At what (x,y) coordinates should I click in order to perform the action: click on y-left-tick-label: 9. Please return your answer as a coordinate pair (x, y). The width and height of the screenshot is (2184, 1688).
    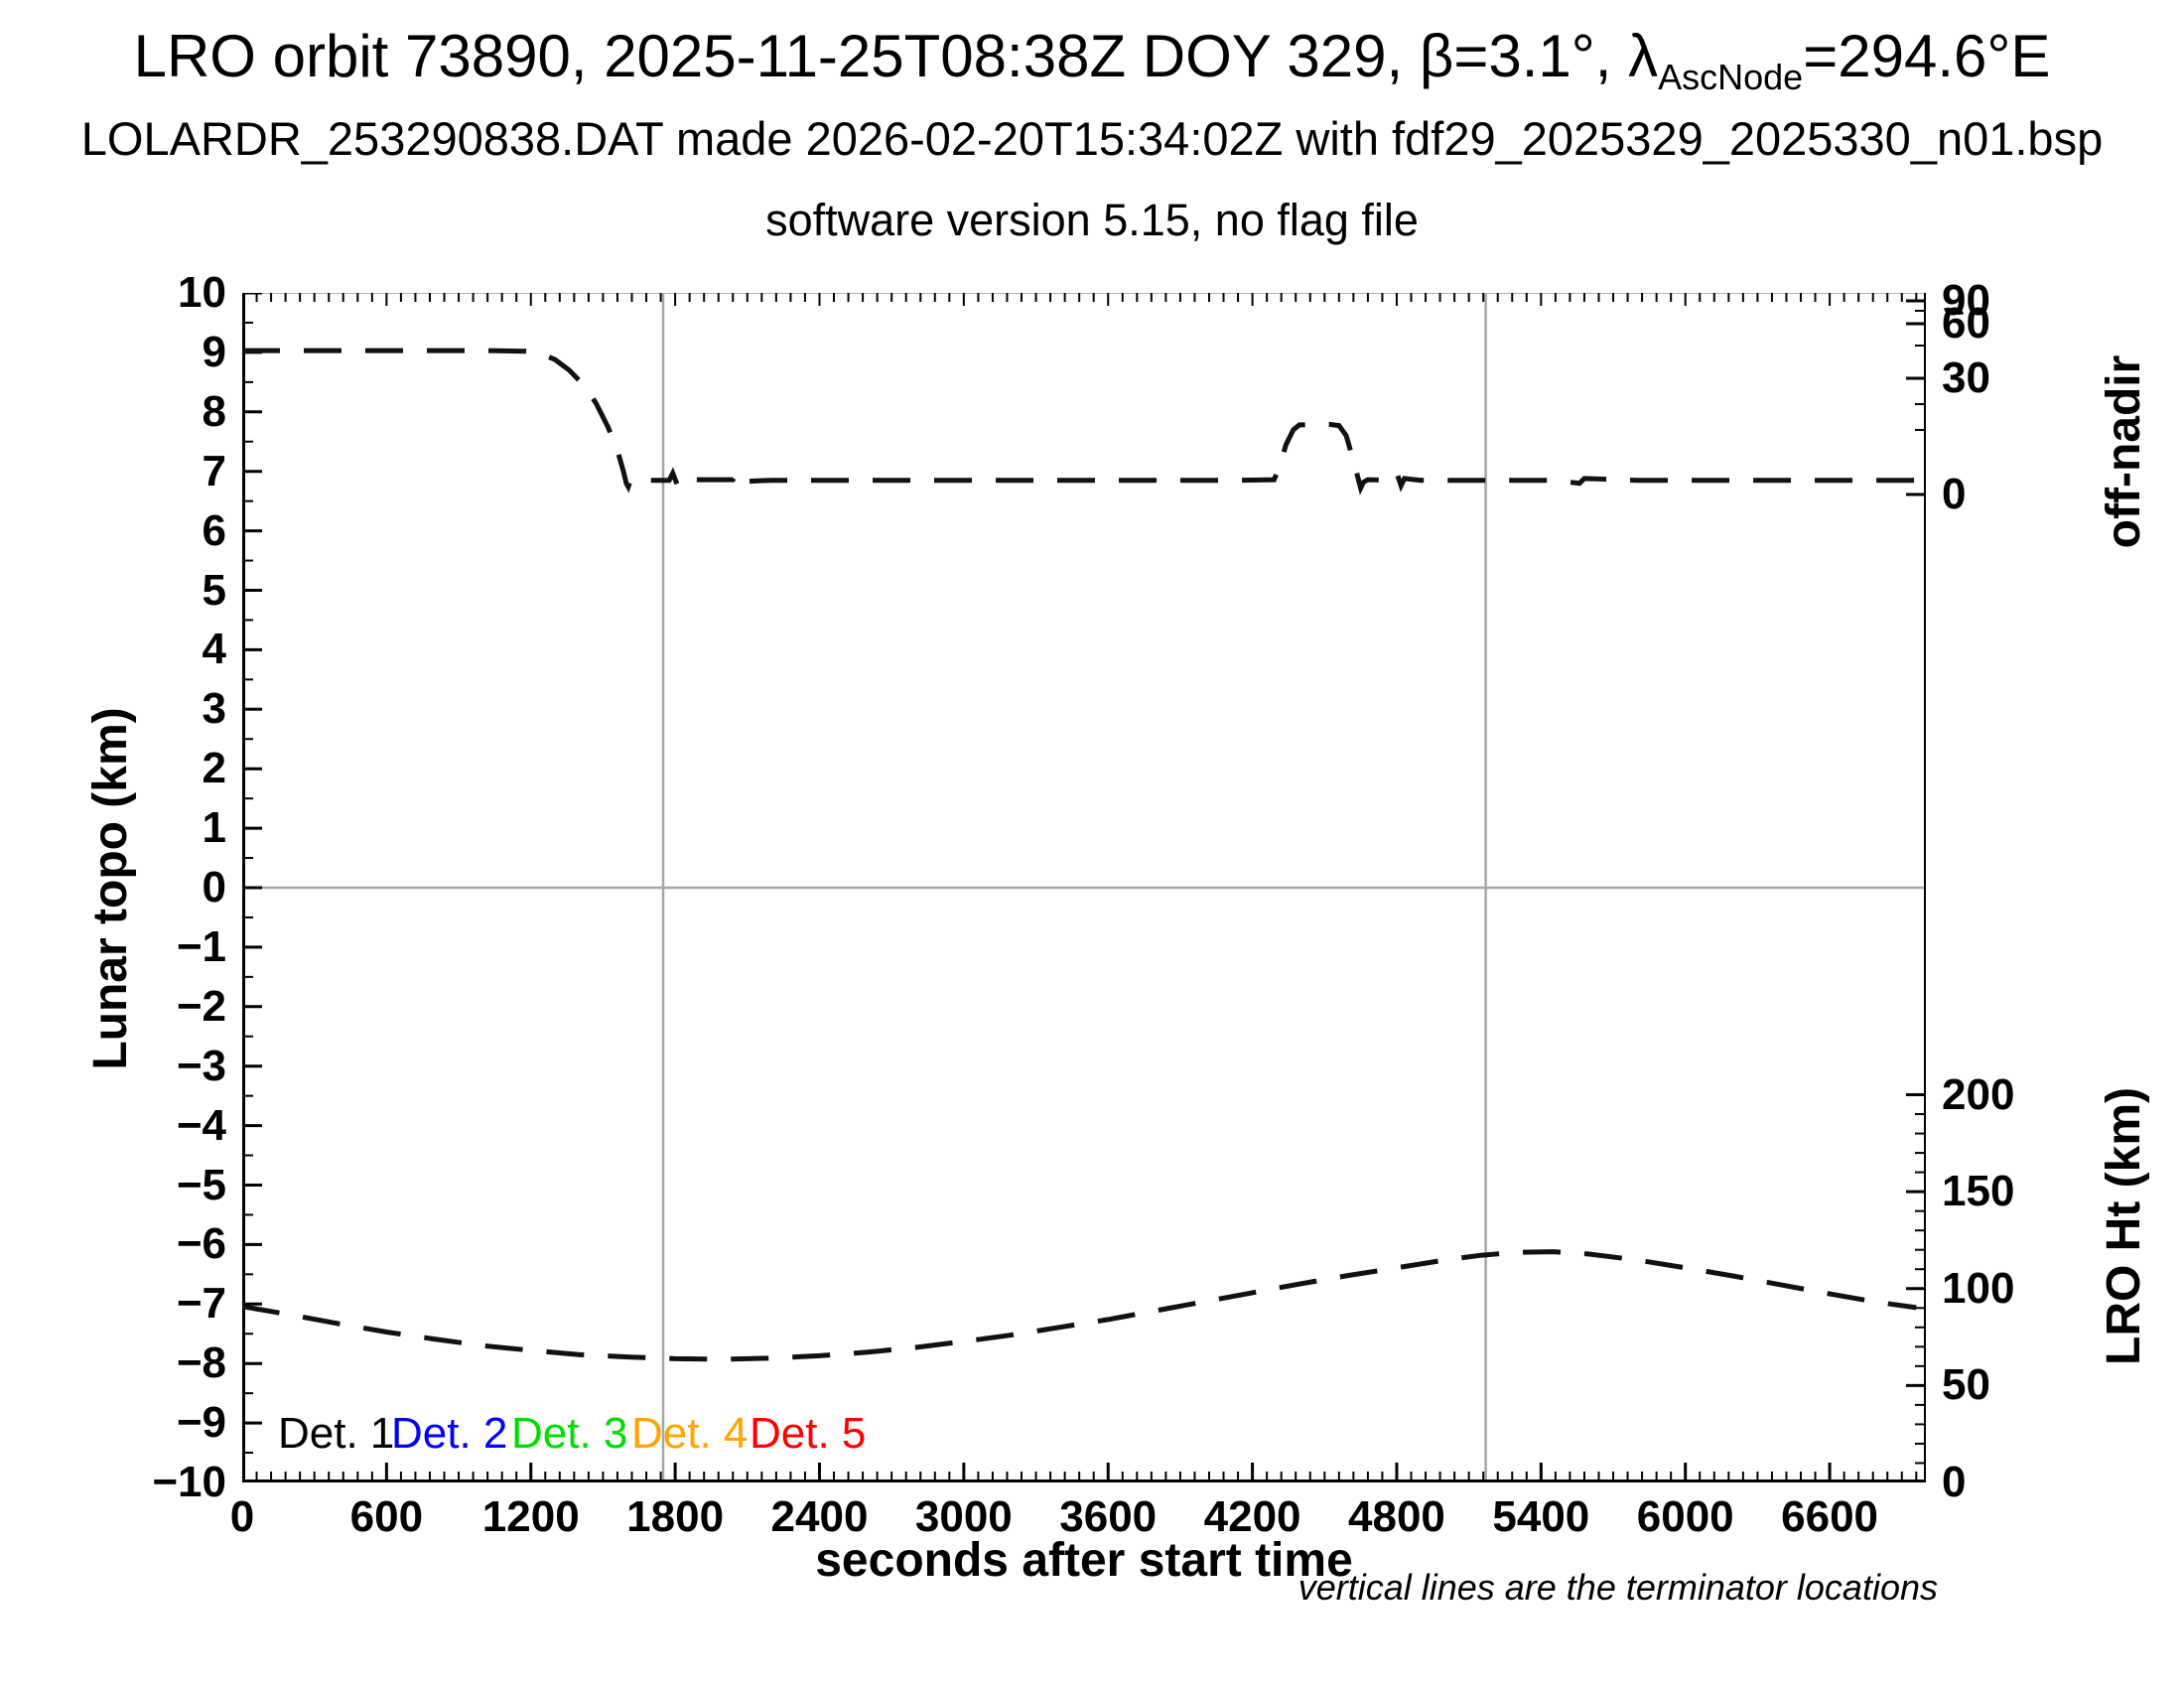
    Looking at the image, I should click on (214, 351).